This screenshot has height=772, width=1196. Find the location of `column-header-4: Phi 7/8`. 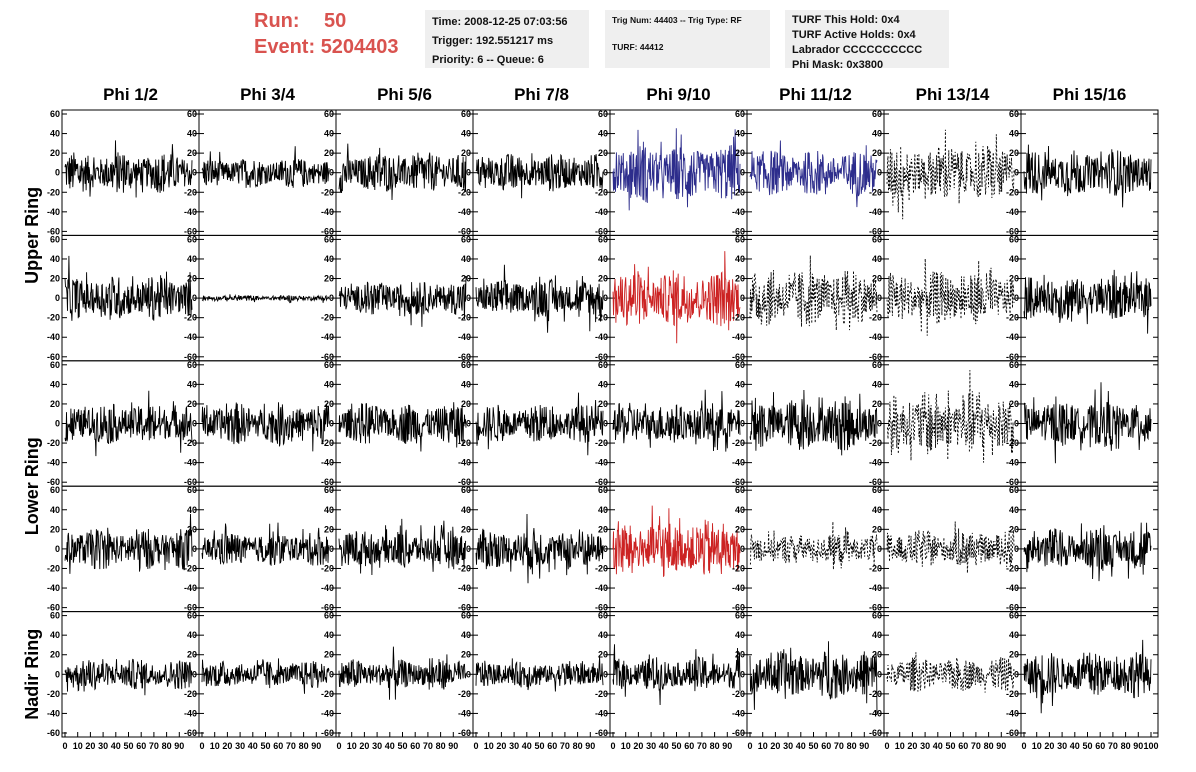

column-header-4: Phi 7/8 is located at coordinates (541, 94).